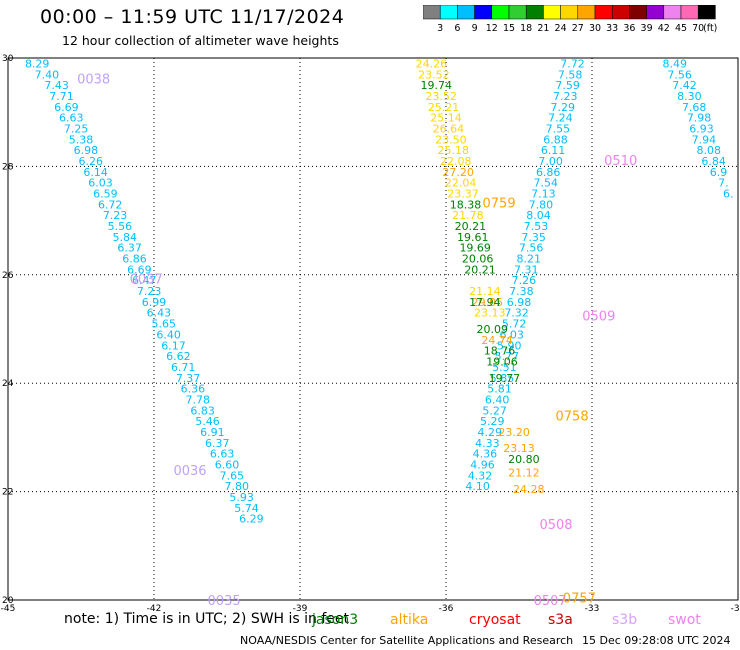  I want to click on wave-height-value: 6.71, so click(183, 367).